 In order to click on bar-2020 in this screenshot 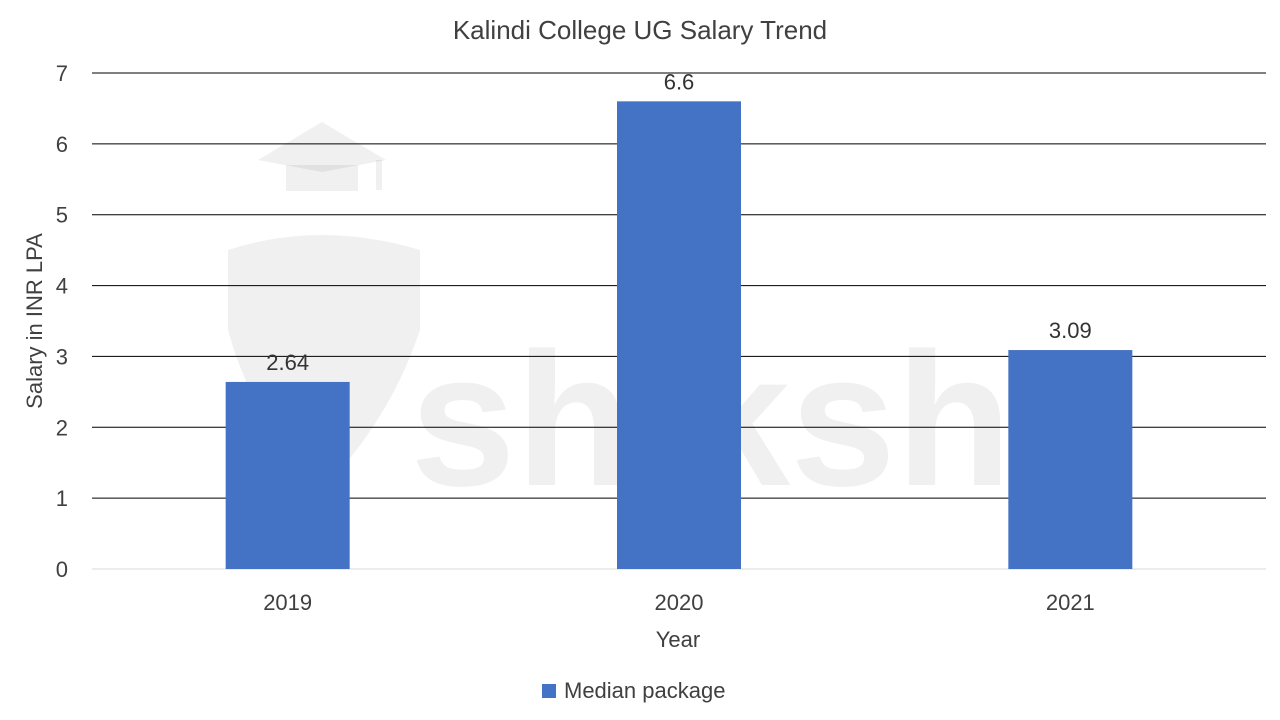, I will do `click(679, 335)`.